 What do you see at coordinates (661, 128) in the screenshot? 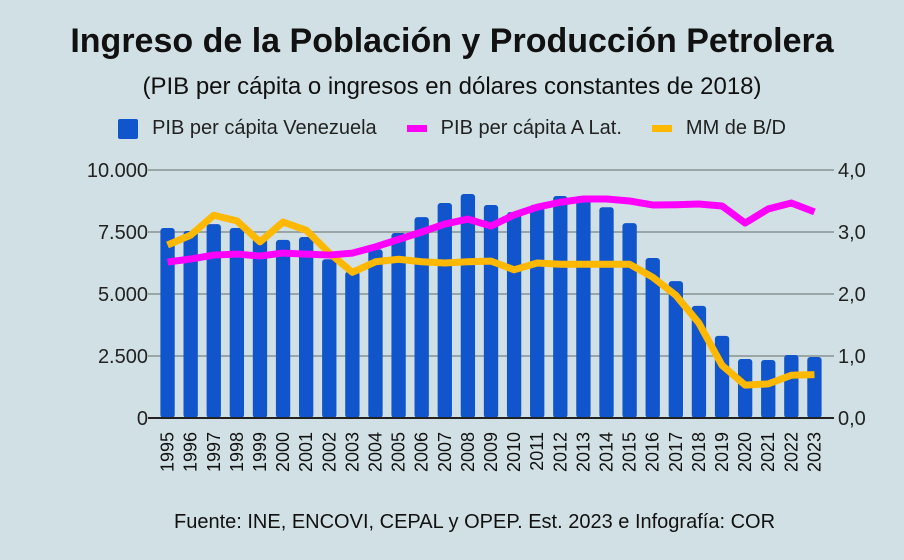
I see `legend-swatch-mmbd` at bounding box center [661, 128].